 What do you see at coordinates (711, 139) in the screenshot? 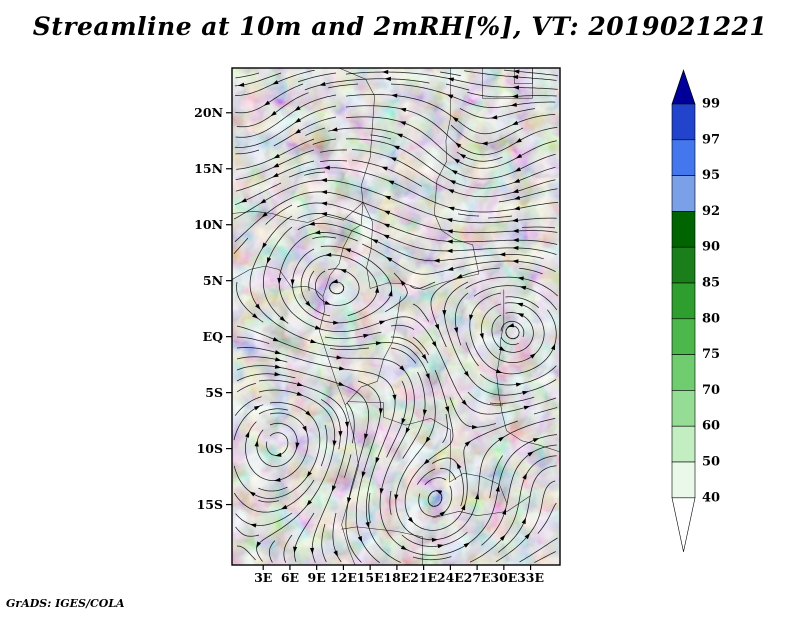
I see `colorbar-label: 97` at bounding box center [711, 139].